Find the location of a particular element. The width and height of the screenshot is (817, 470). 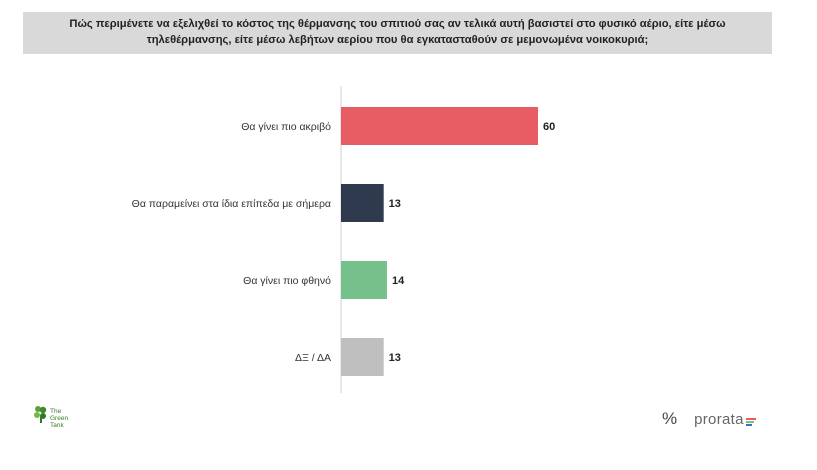

green-tank-logo: The Green Tank is located at coordinates (63, 420).